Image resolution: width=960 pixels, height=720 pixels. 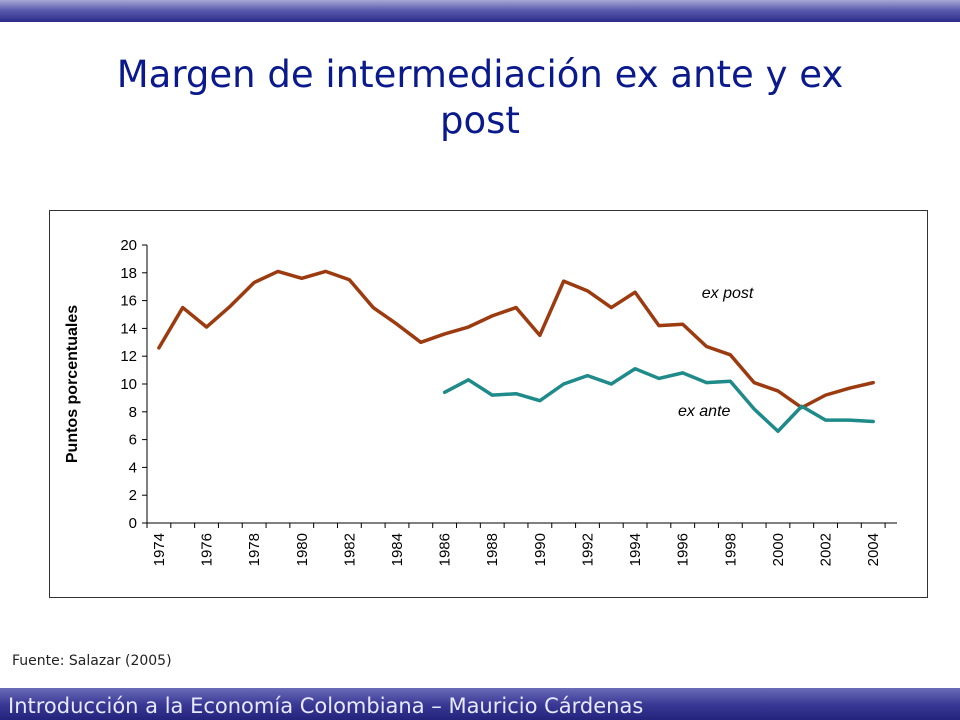 What do you see at coordinates (133, 467) in the screenshot?
I see `y-tick-label: 4` at bounding box center [133, 467].